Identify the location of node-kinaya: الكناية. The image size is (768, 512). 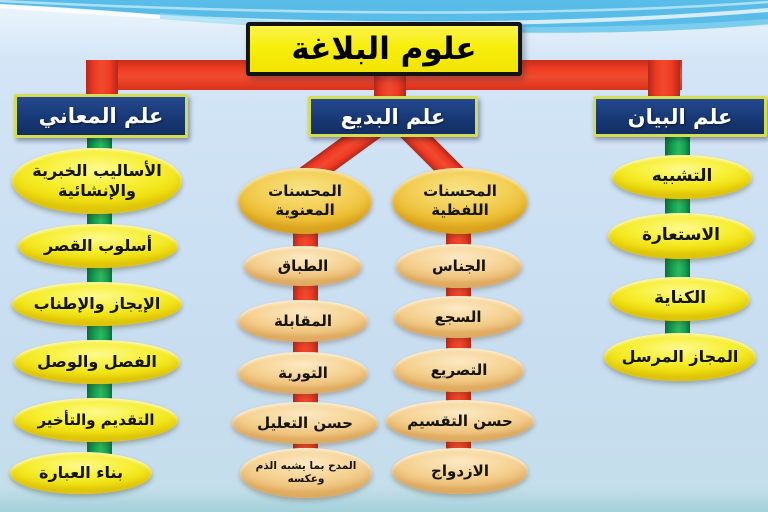
(680, 299).